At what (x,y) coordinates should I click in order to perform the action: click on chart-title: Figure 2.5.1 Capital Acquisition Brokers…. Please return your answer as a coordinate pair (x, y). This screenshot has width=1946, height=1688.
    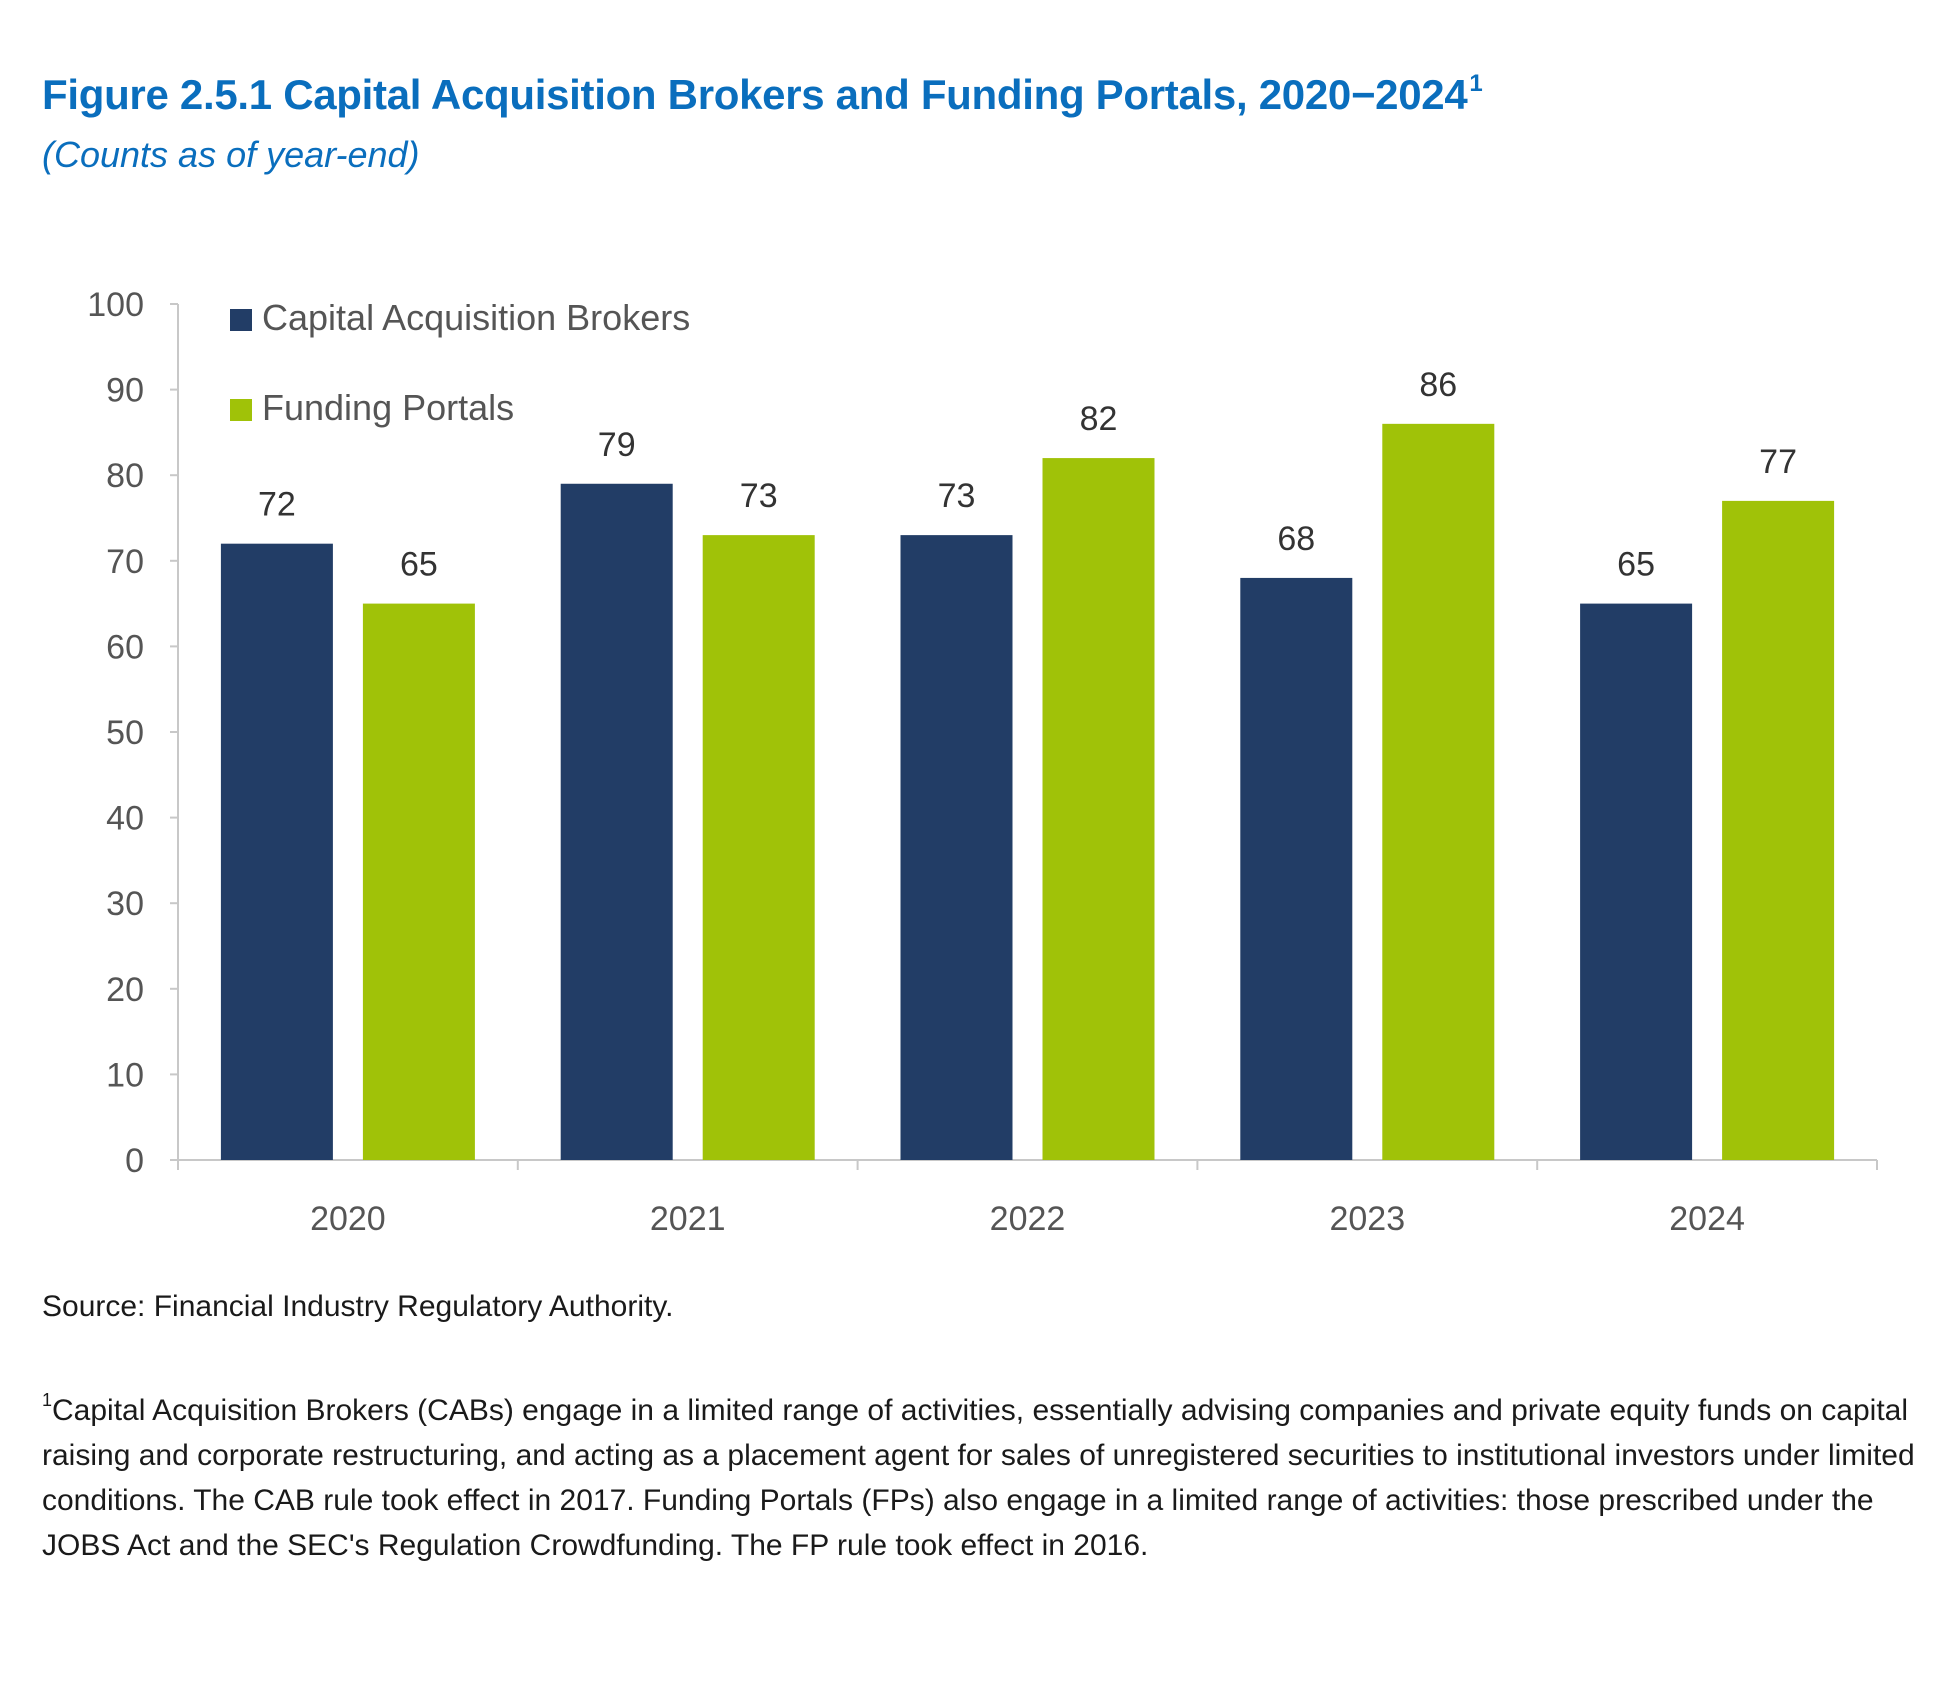
    Looking at the image, I should click on (762, 94).